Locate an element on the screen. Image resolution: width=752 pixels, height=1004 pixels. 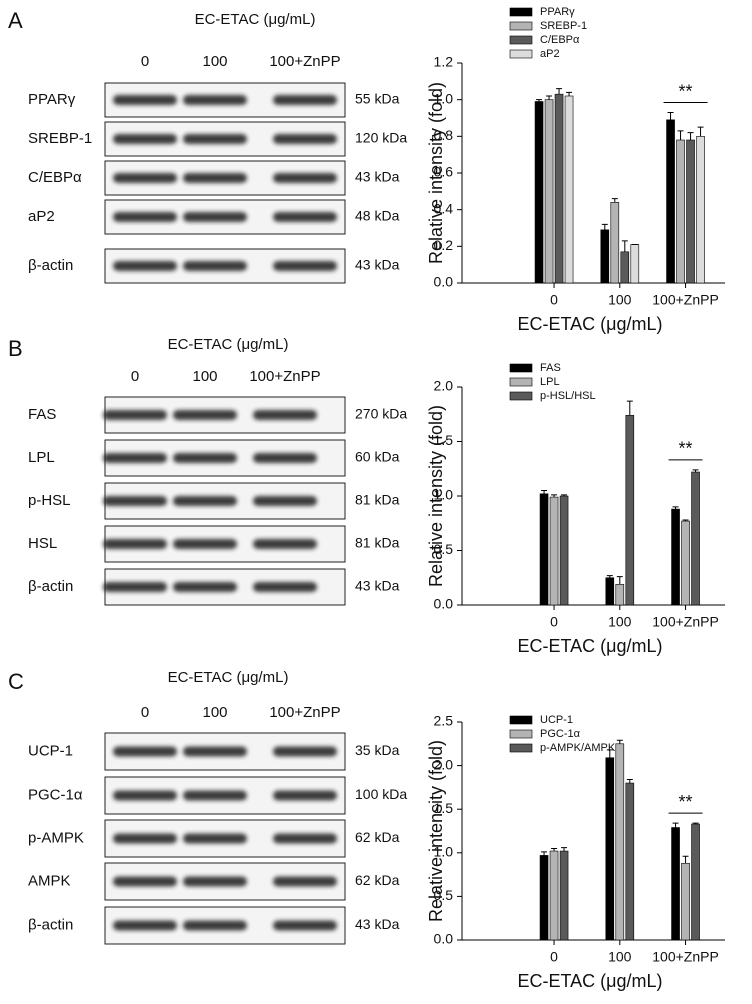
significance-label: ** is located at coordinates (686, 802).